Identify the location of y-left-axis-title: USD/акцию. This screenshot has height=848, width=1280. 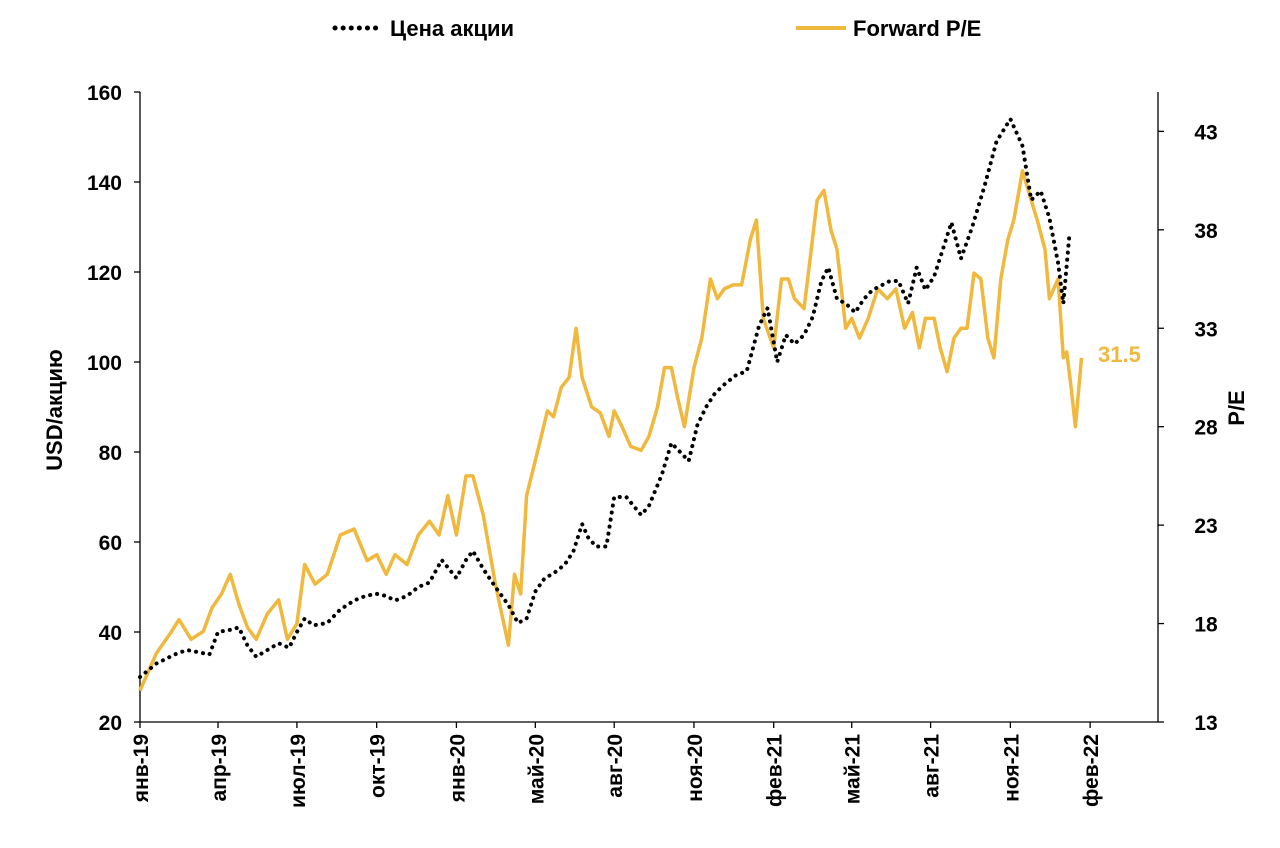
(54, 410).